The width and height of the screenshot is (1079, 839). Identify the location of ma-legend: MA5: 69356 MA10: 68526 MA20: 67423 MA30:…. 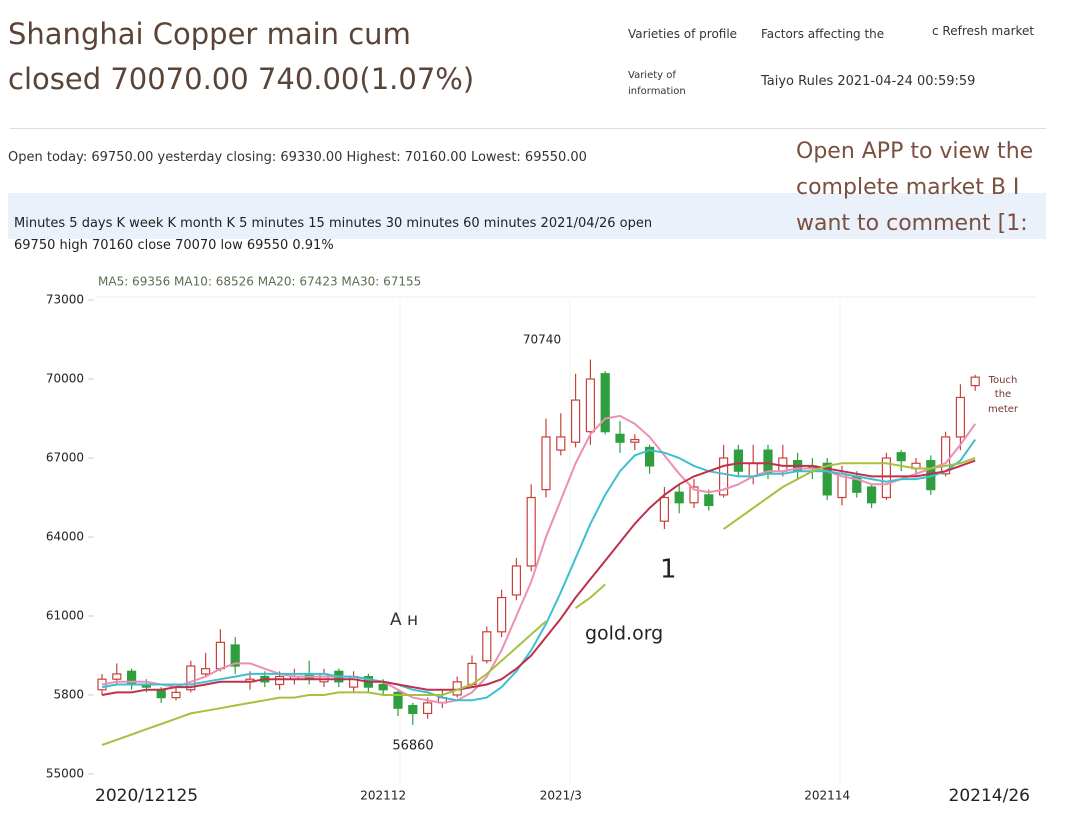
(259, 282).